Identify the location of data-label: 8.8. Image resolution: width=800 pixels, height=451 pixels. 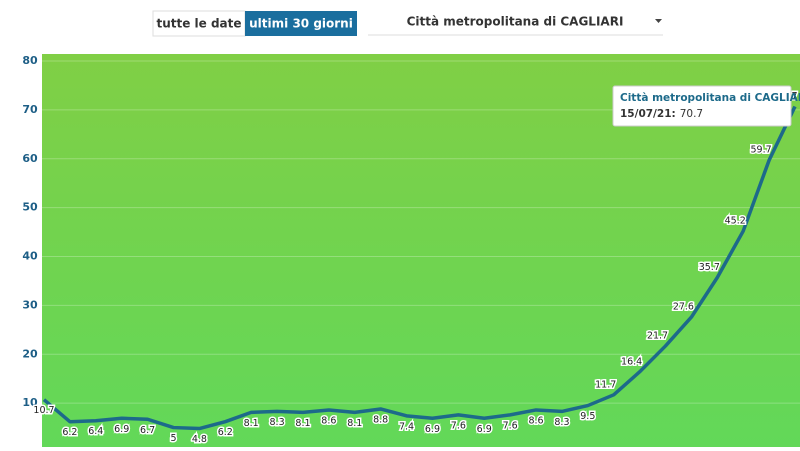
(380, 419).